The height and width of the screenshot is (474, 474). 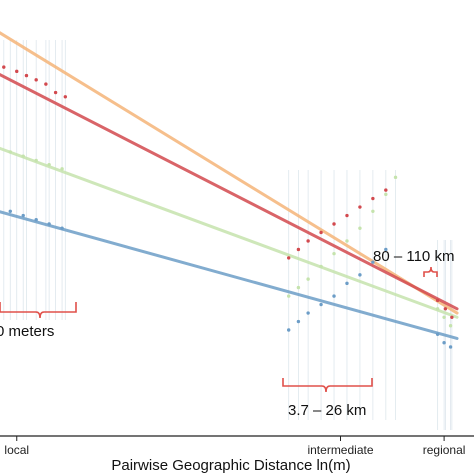 I want to click on bracket-regional, so click(x=430, y=271).